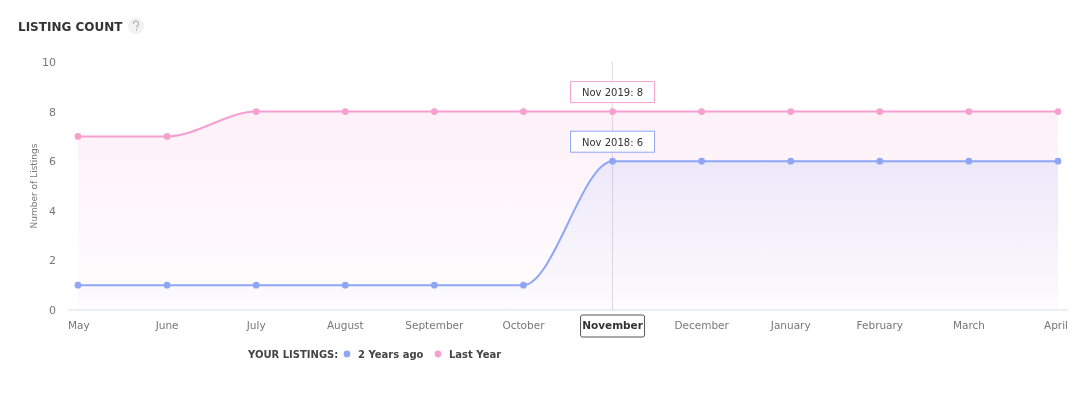 This screenshot has height=394, width=1089. What do you see at coordinates (49, 62) in the screenshot?
I see `y-tick-label: 10` at bounding box center [49, 62].